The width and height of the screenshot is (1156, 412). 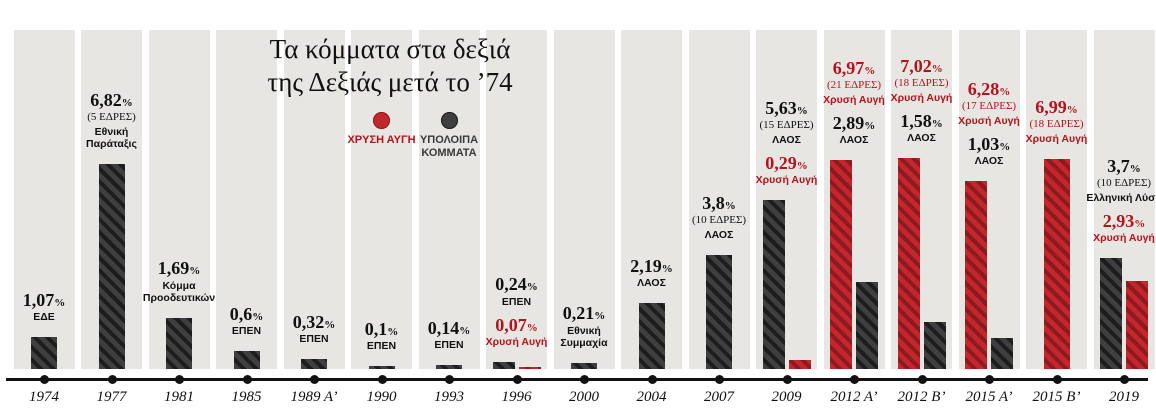 What do you see at coordinates (854, 82) in the screenshot?
I see `label-group: 6,97% (21 ΕΔΡΕΣ) Χρυσή Αυγή` at bounding box center [854, 82].